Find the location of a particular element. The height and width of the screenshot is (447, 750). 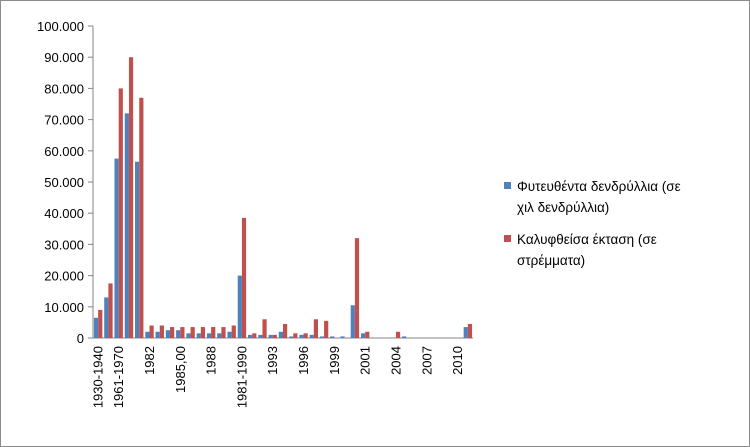

x-tick-label: 2010 is located at coordinates (457, 360).